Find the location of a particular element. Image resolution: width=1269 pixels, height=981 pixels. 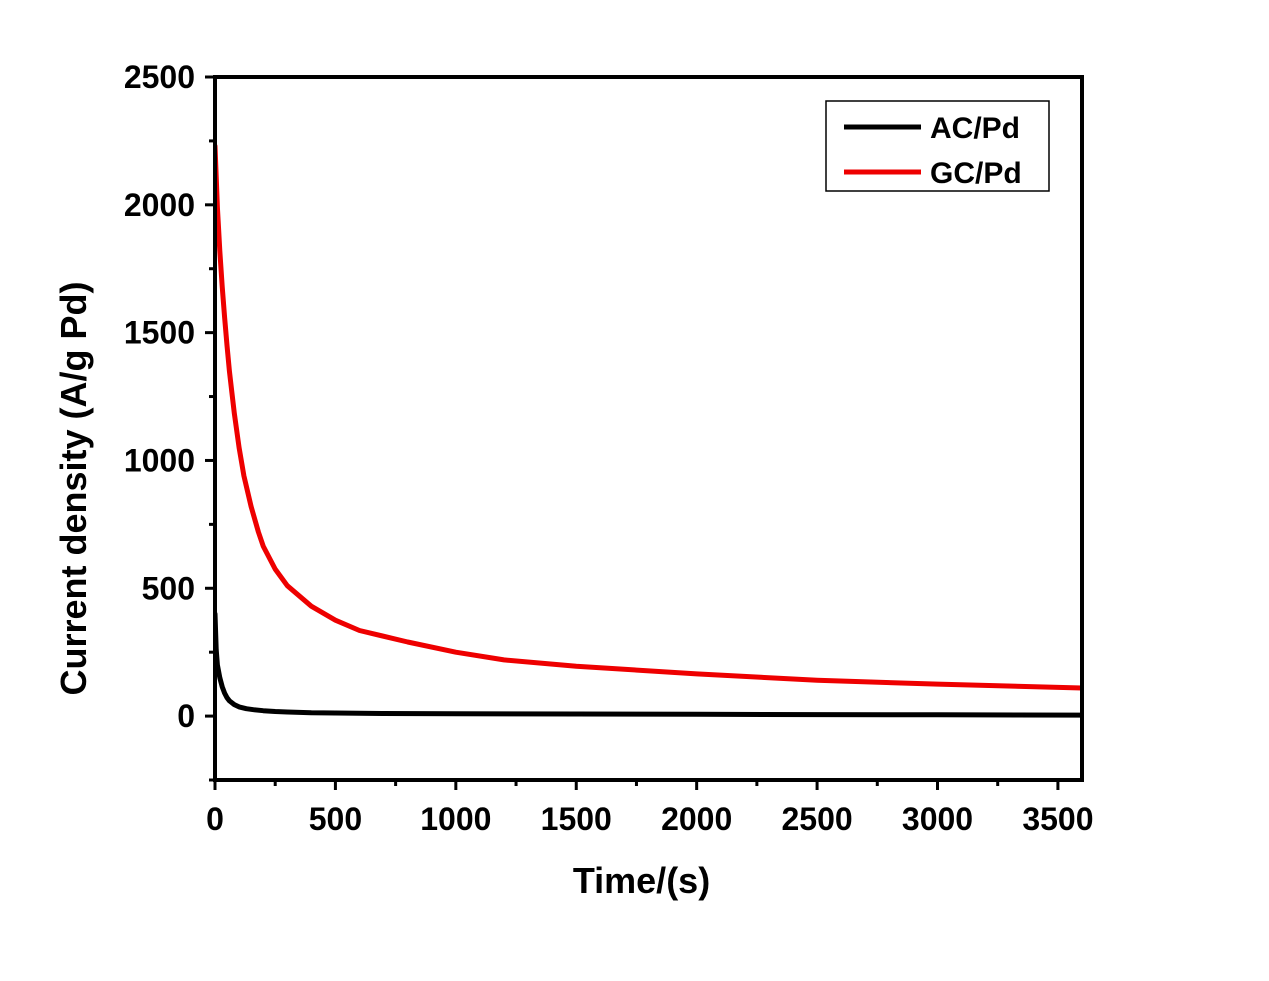

y-tick-label: 0 is located at coordinates (186, 716).